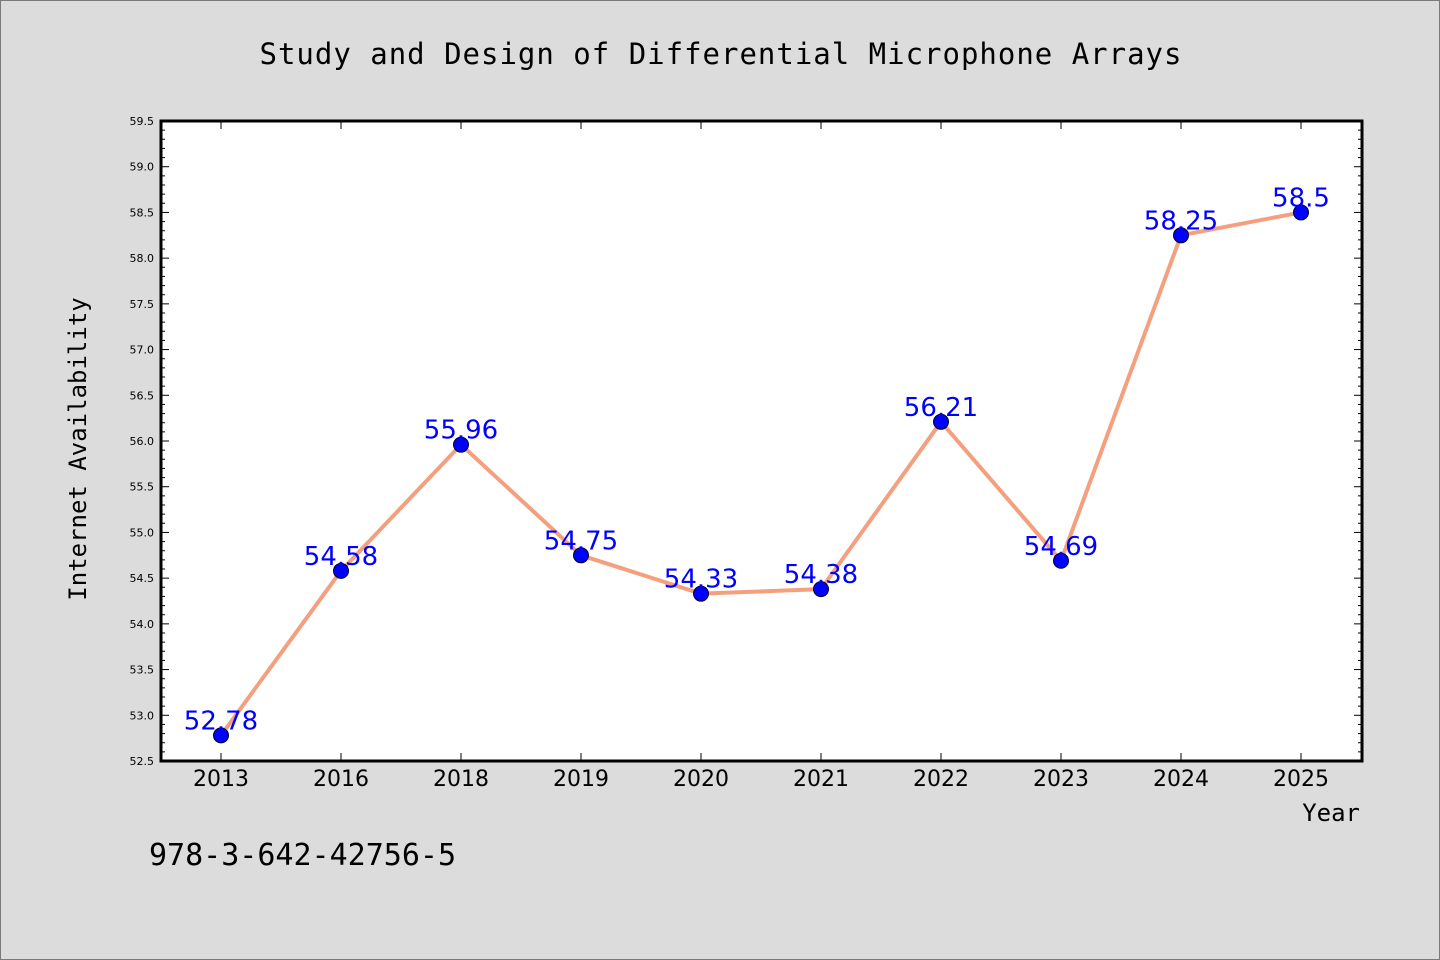 This screenshot has width=1440, height=960. I want to click on x-tick-label: 2020, so click(701, 779).